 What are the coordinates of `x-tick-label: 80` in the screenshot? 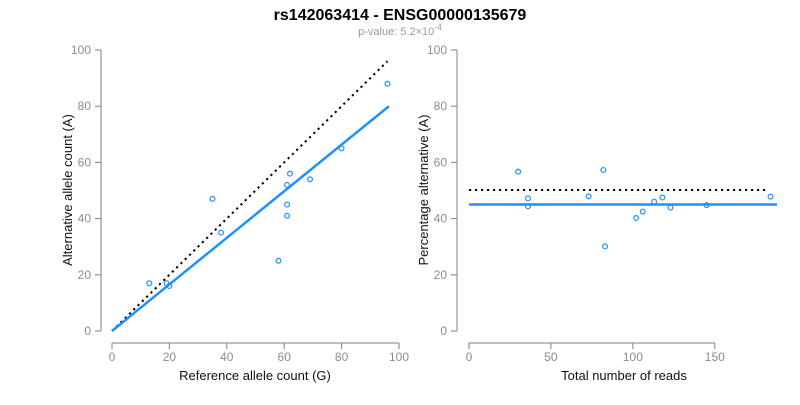 It's located at (342, 357).